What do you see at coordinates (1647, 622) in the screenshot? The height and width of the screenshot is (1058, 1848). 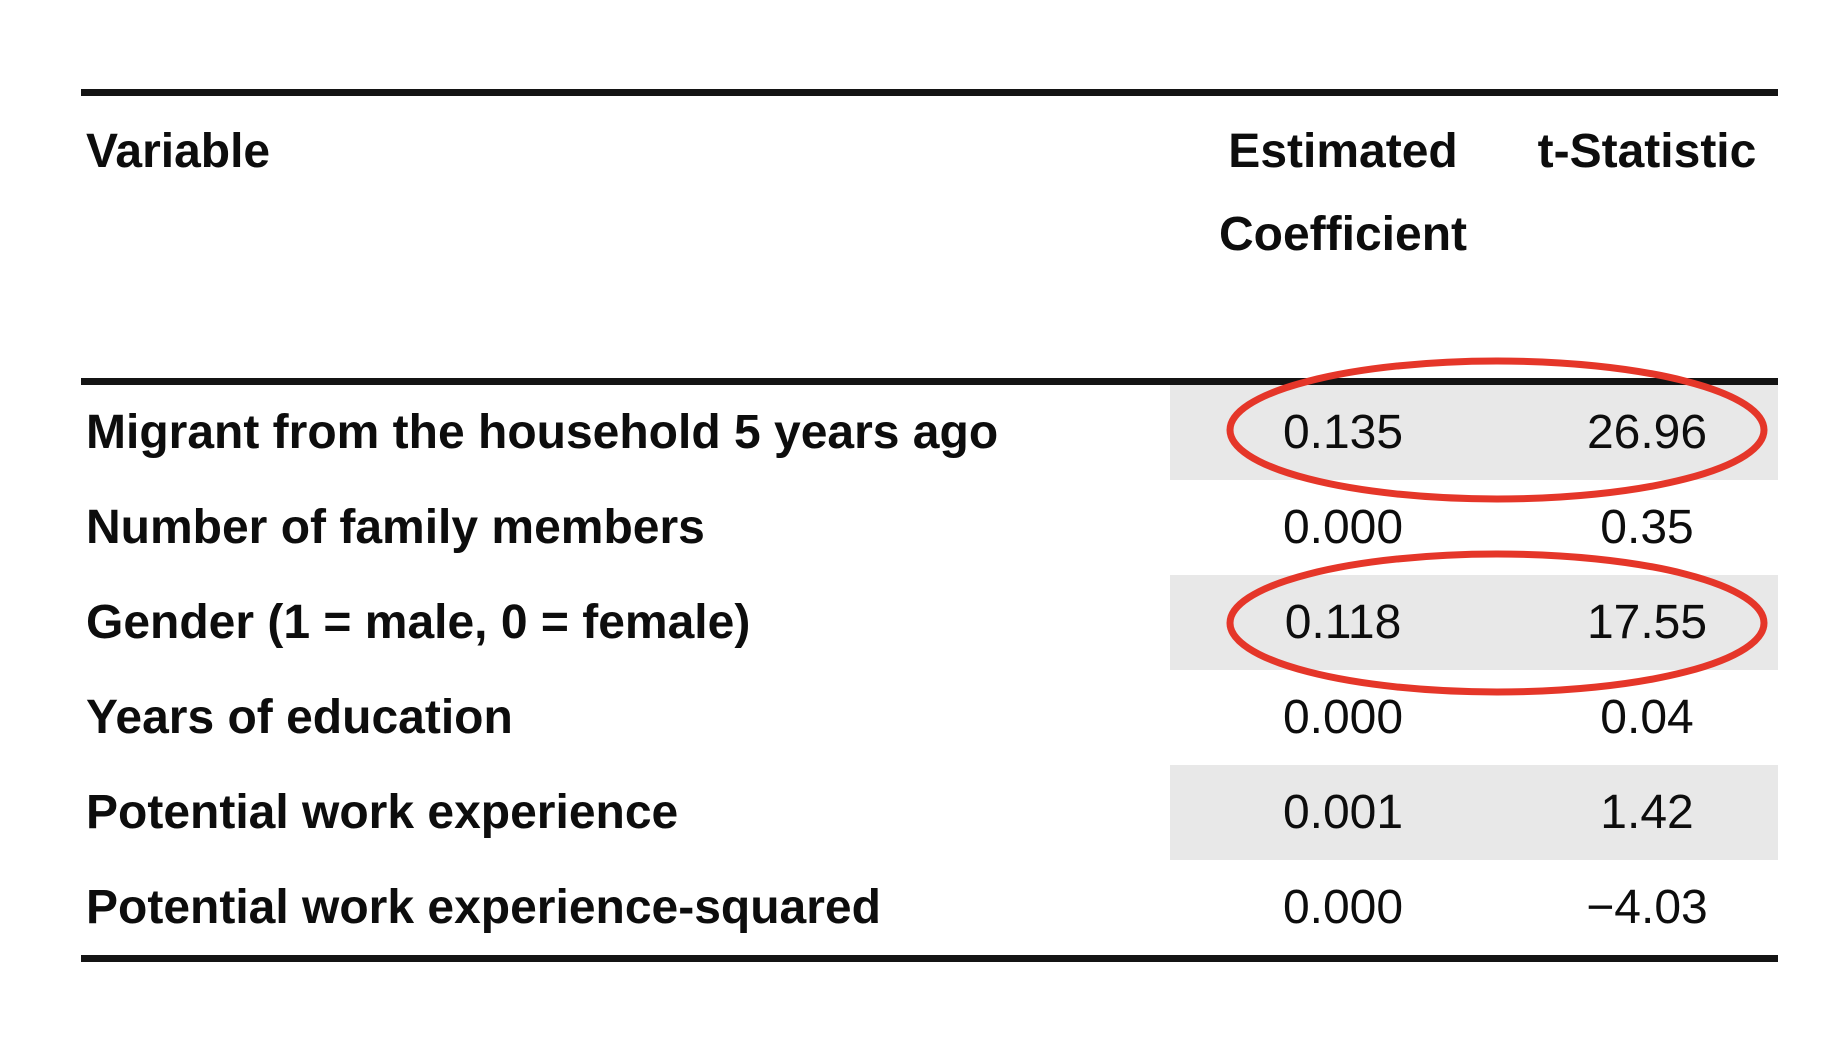 I see `t-statistic-value: 17.55` at bounding box center [1647, 622].